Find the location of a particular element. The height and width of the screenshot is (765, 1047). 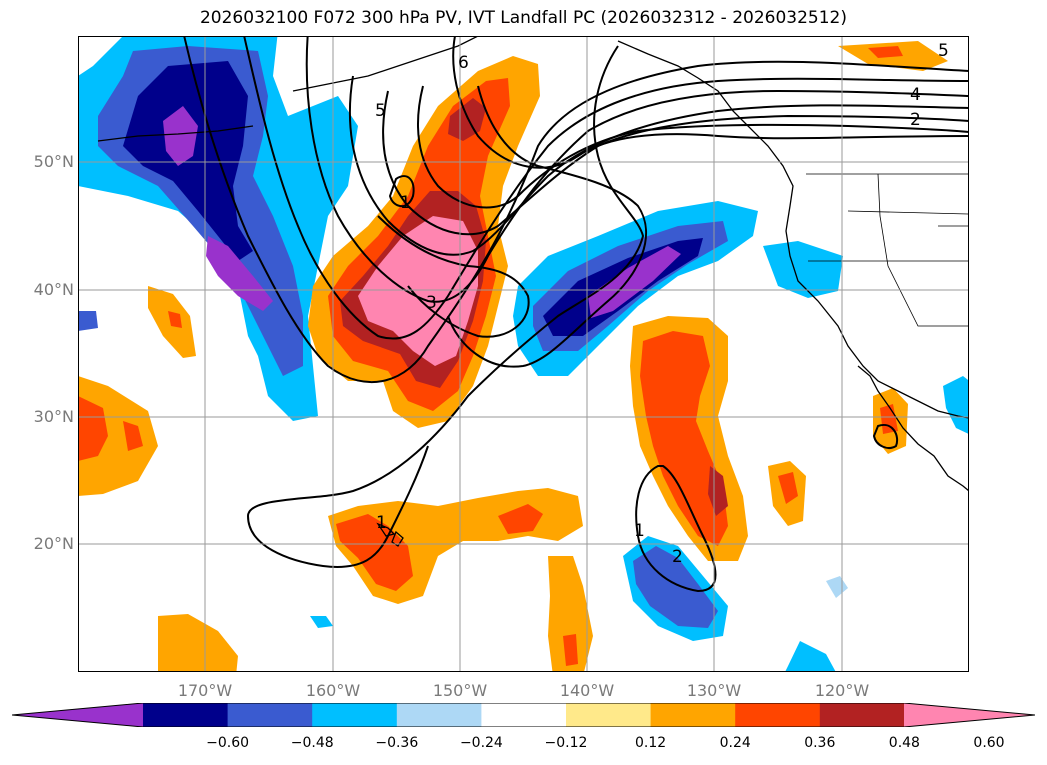

colorbar-tick-label: 0.12 is located at coordinates (651, 743).